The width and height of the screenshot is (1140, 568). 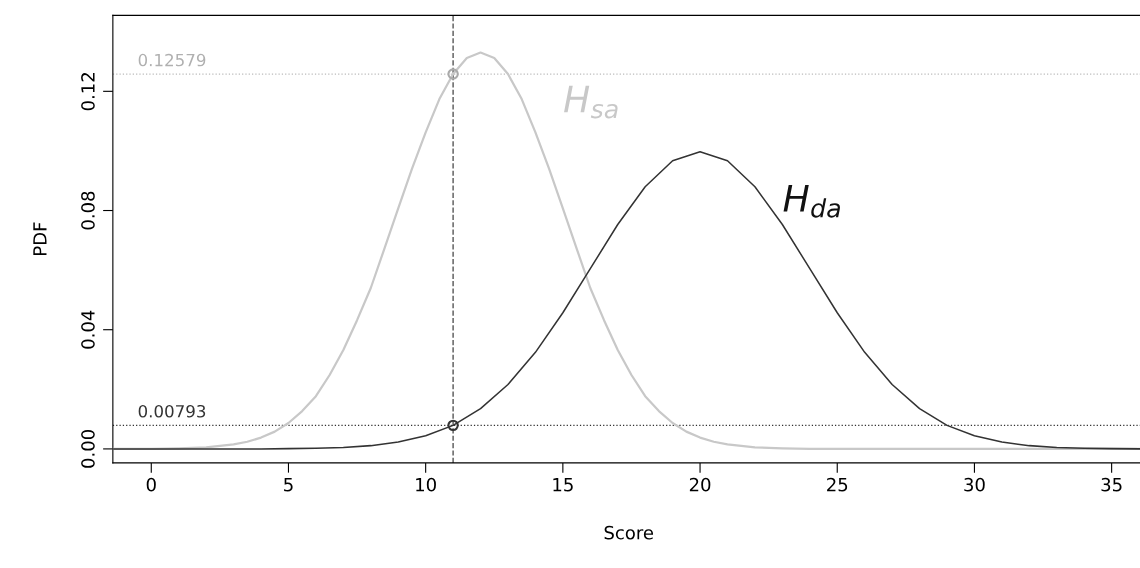 What do you see at coordinates (172, 411) in the screenshot?
I see `ref-line-label: 0.00793` at bounding box center [172, 411].